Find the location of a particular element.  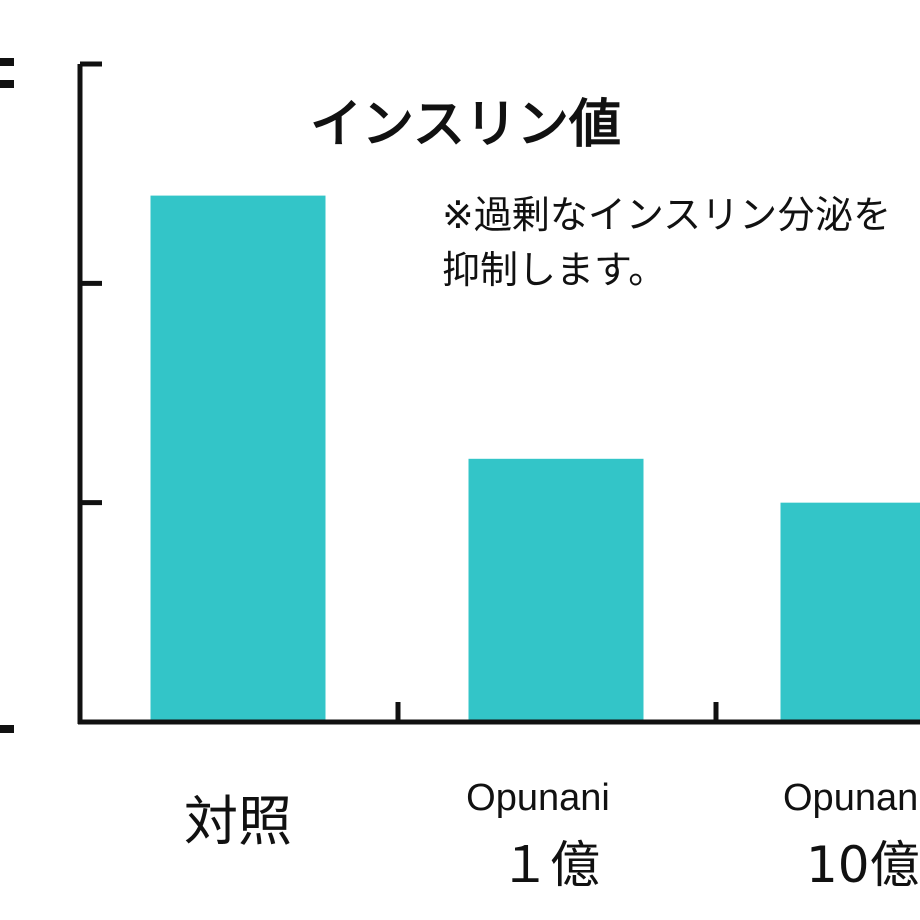

chart-annotation-line-2: 抑制します。 is located at coordinates (554, 270).